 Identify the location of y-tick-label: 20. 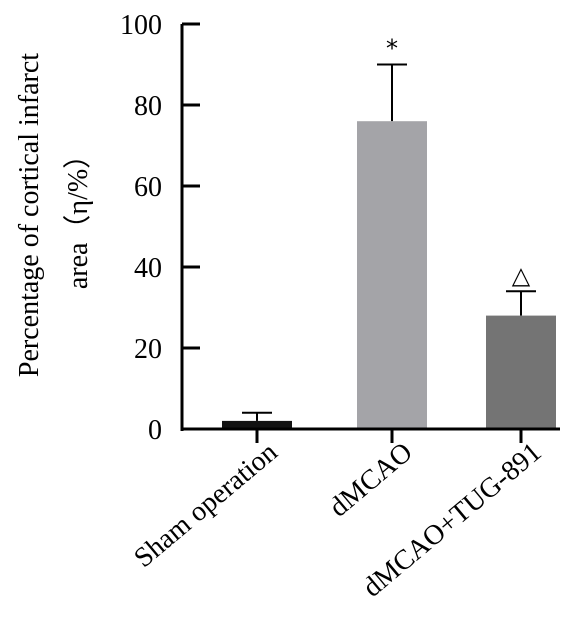
(148, 349).